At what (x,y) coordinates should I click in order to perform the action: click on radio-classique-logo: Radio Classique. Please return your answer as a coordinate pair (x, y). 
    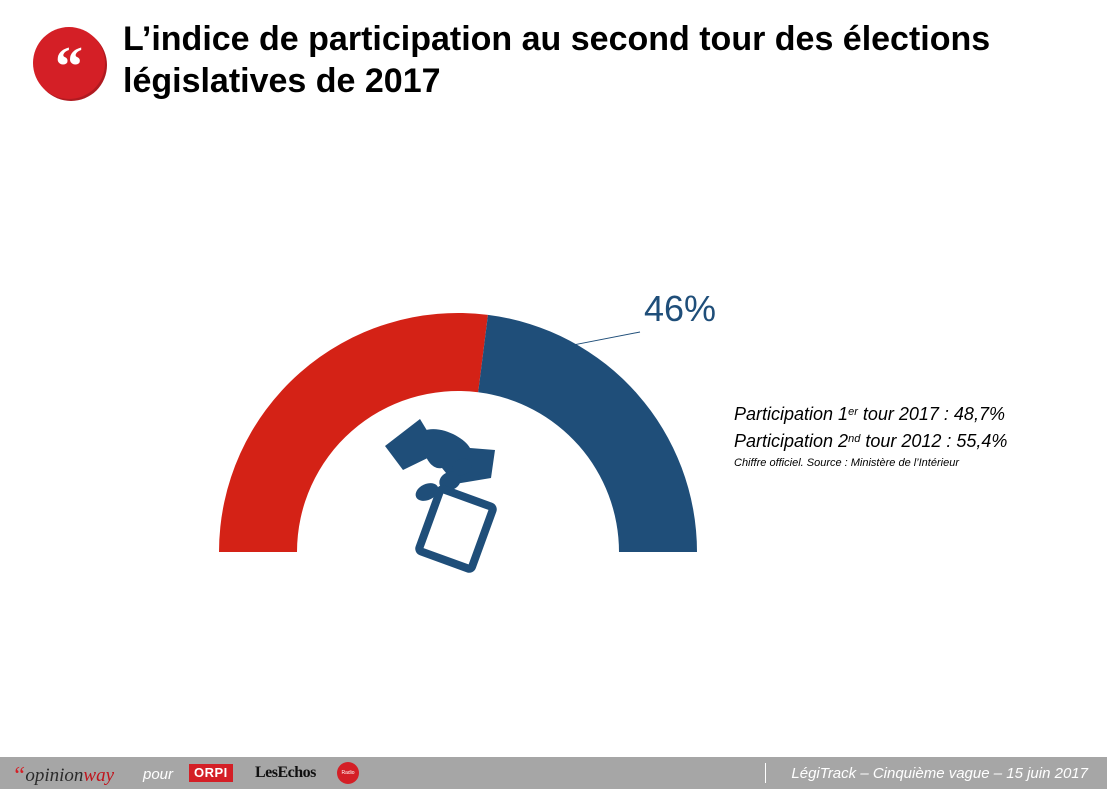
    Looking at the image, I should click on (348, 780).